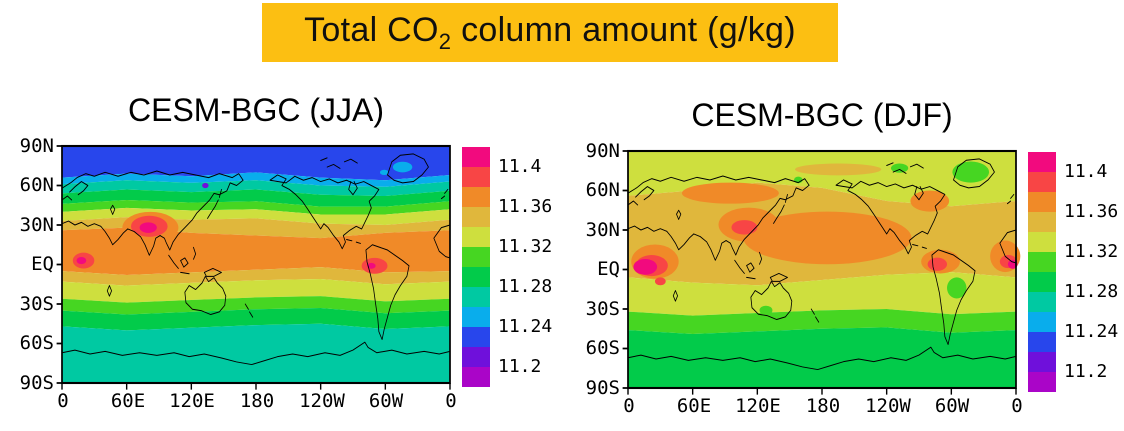 This screenshot has width=1124, height=431. I want to click on hotspots-djf, so click(826, 238).